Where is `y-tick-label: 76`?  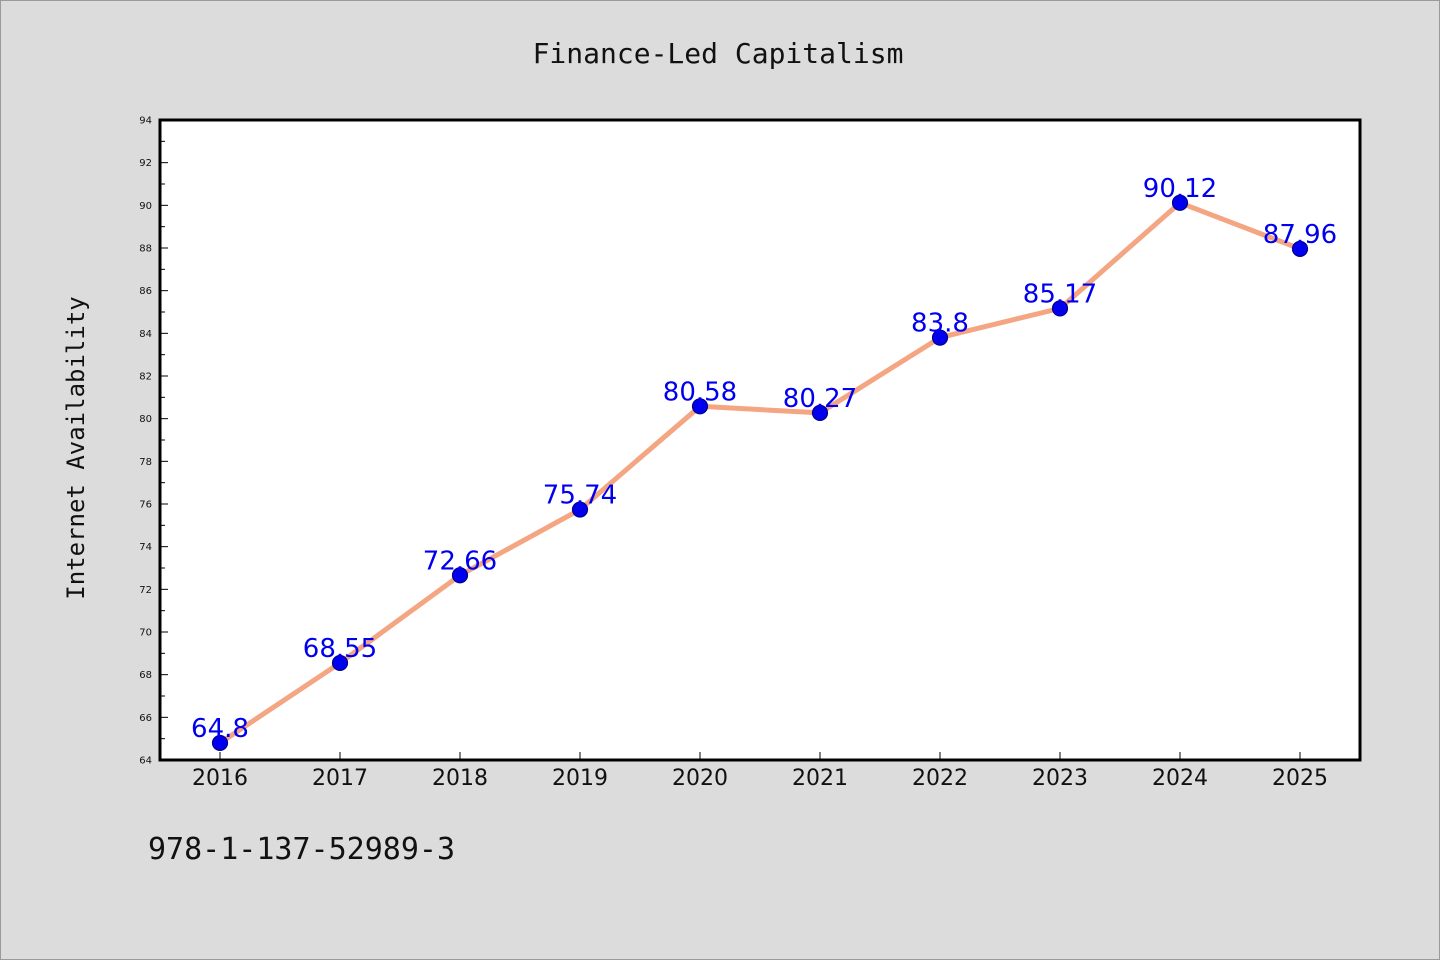 y-tick-label: 76 is located at coordinates (145, 505).